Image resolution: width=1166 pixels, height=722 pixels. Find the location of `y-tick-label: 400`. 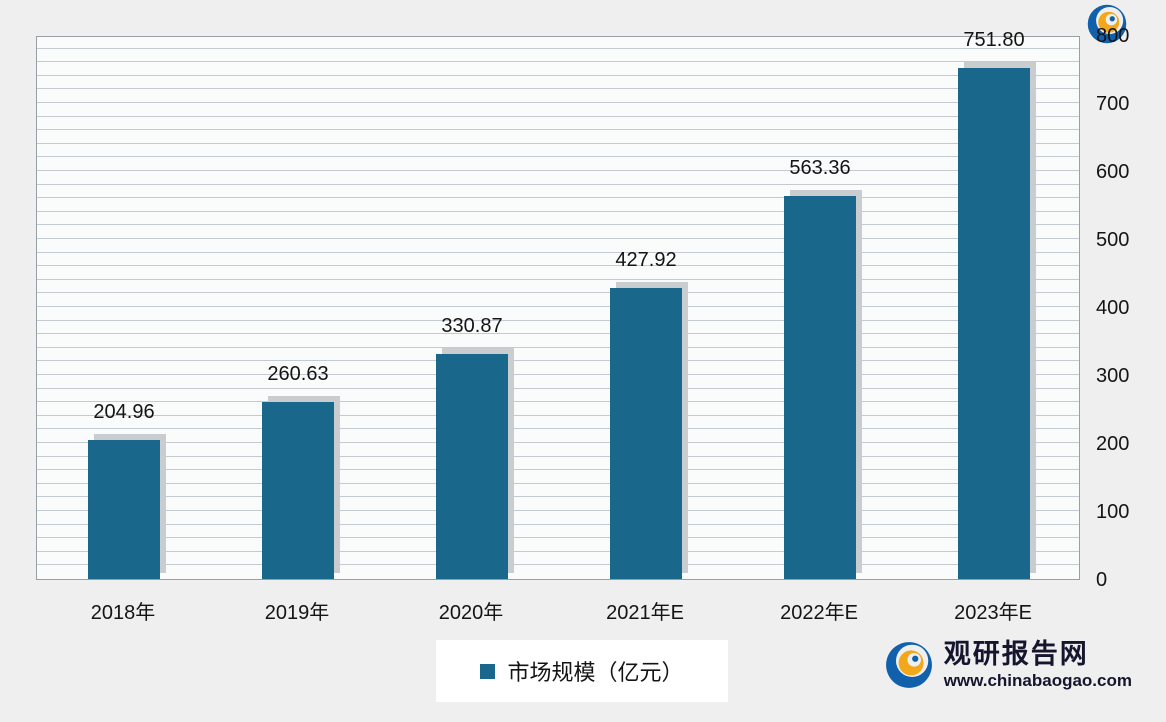

y-tick-label: 400 is located at coordinates (1113, 308).